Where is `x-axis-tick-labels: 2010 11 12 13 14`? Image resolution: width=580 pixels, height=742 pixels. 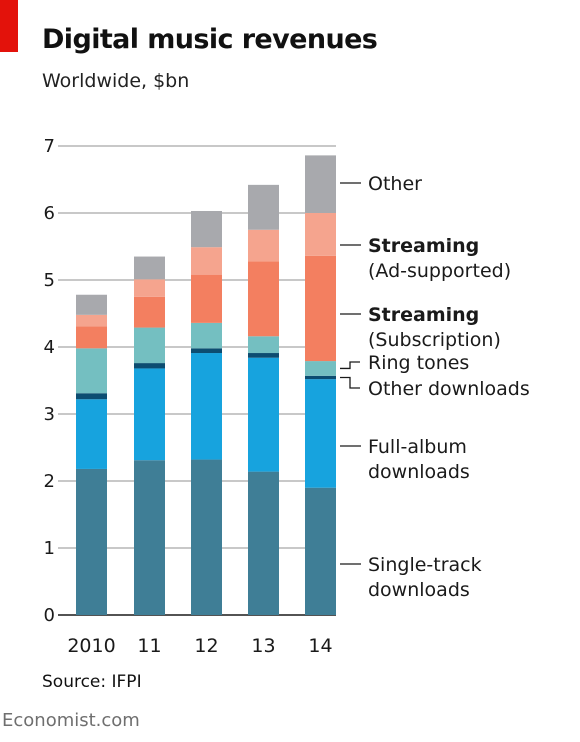 x-axis-tick-labels: 2010 11 12 13 14 is located at coordinates (199, 646).